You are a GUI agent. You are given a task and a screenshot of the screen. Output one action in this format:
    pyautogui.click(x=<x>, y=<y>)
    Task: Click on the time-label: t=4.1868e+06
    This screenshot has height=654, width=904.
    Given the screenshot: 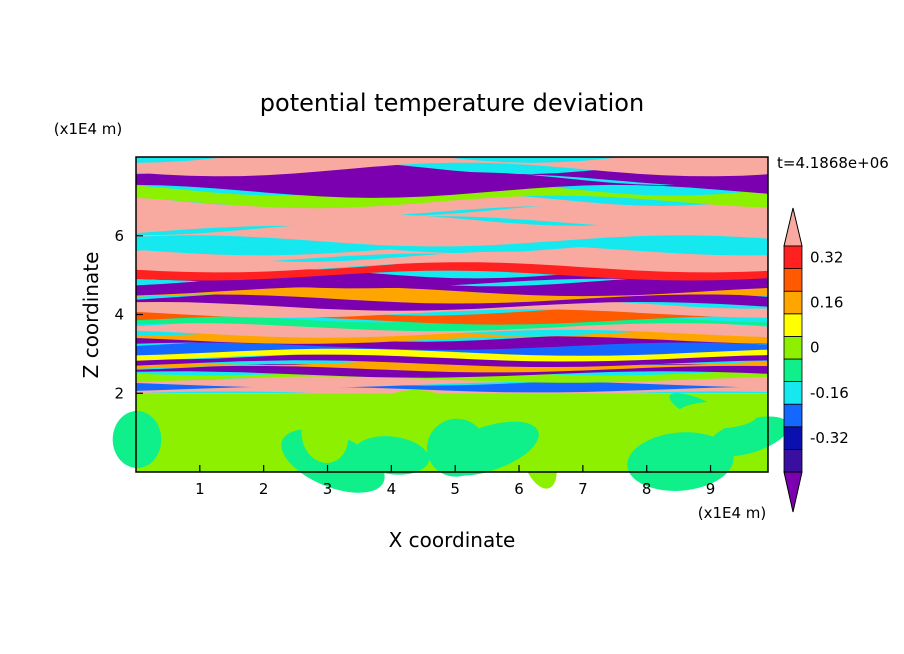 What is the action you would take?
    pyautogui.click(x=833, y=163)
    